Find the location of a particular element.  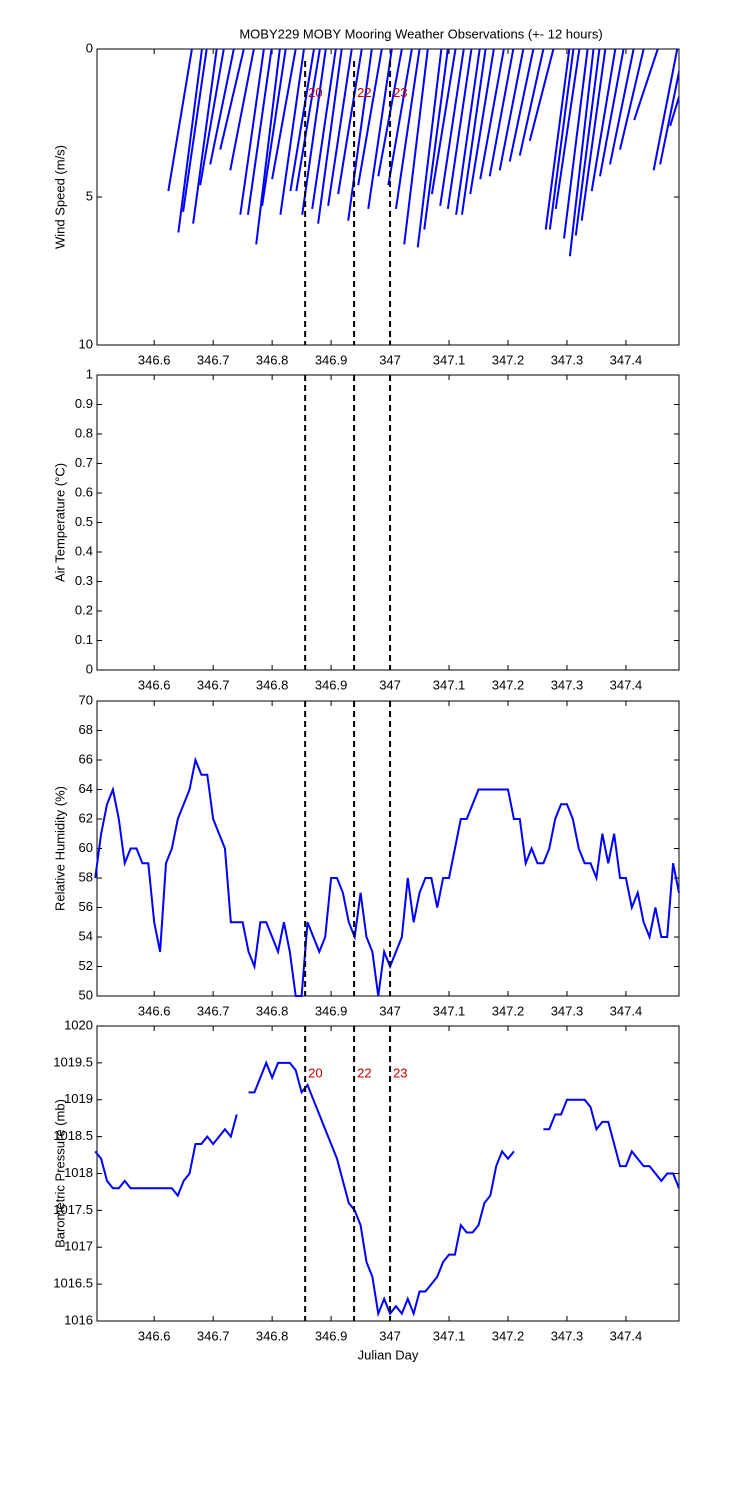

y-axis-label: Air Temperature (°C) is located at coordinates (59, 522).